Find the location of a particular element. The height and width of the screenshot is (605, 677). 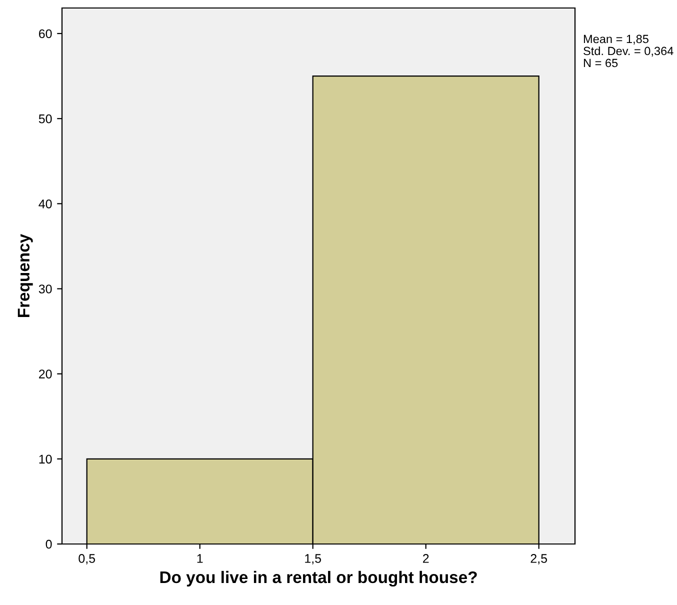

y-axis-title: Frequency is located at coordinates (25, 276).